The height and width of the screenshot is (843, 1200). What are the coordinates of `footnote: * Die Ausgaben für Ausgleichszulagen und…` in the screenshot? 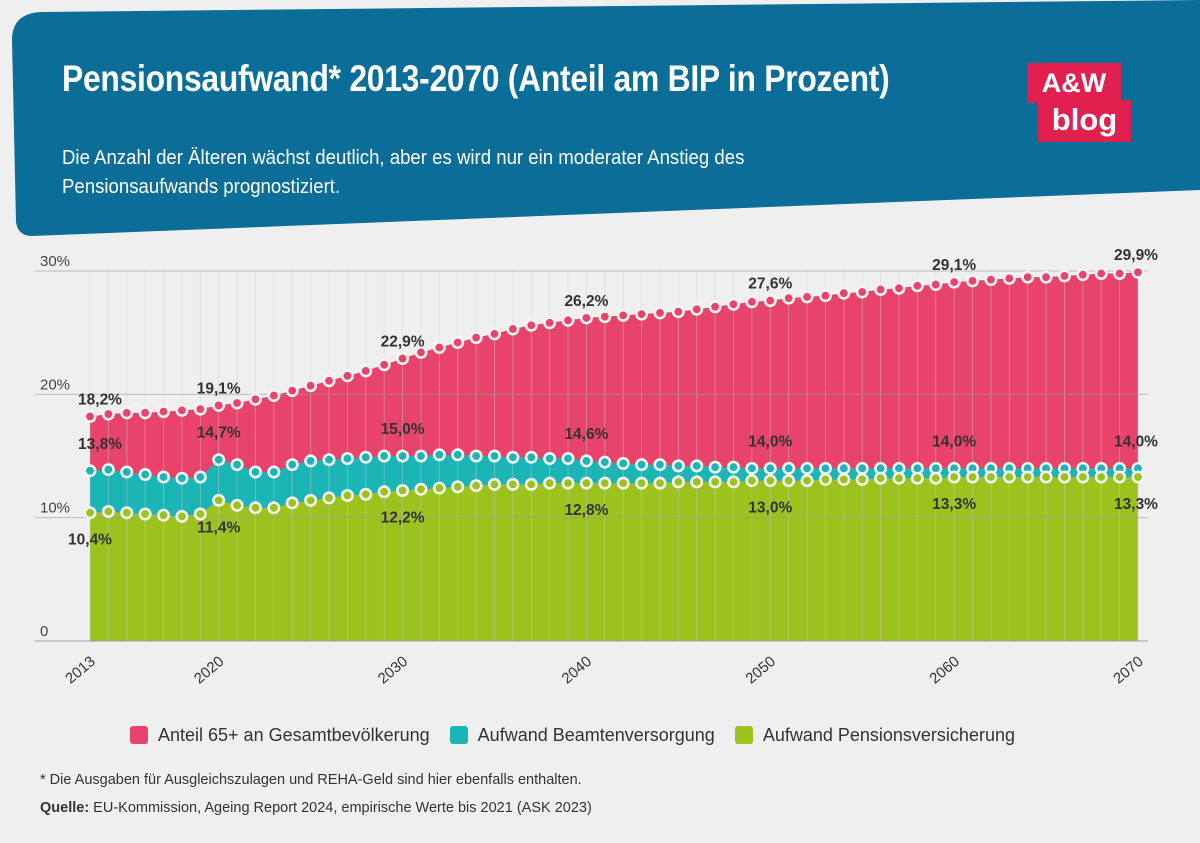 It's located at (311, 780).